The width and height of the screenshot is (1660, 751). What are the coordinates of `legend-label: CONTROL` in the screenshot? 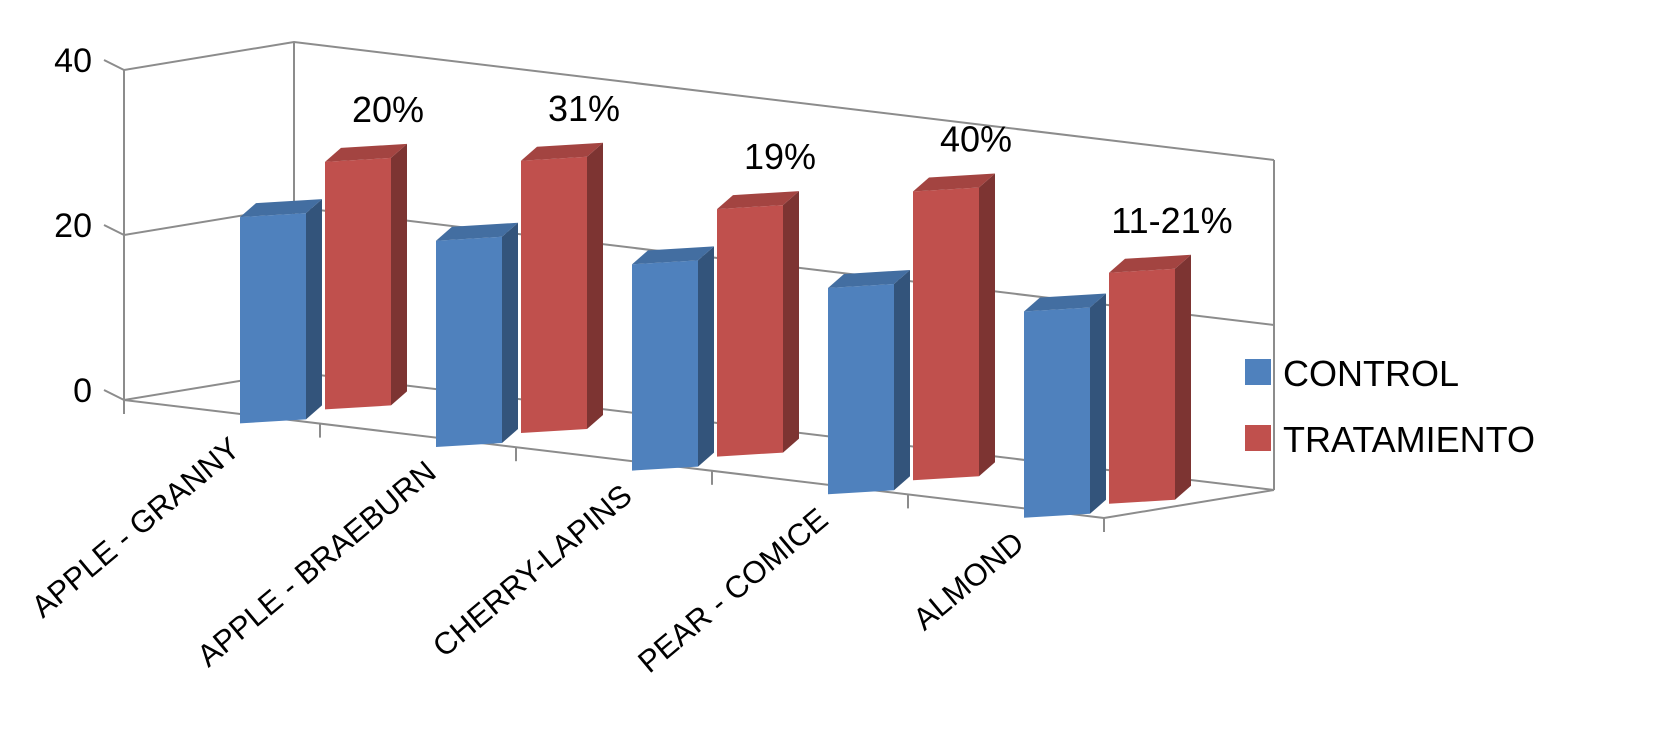 It's located at (1371, 373).